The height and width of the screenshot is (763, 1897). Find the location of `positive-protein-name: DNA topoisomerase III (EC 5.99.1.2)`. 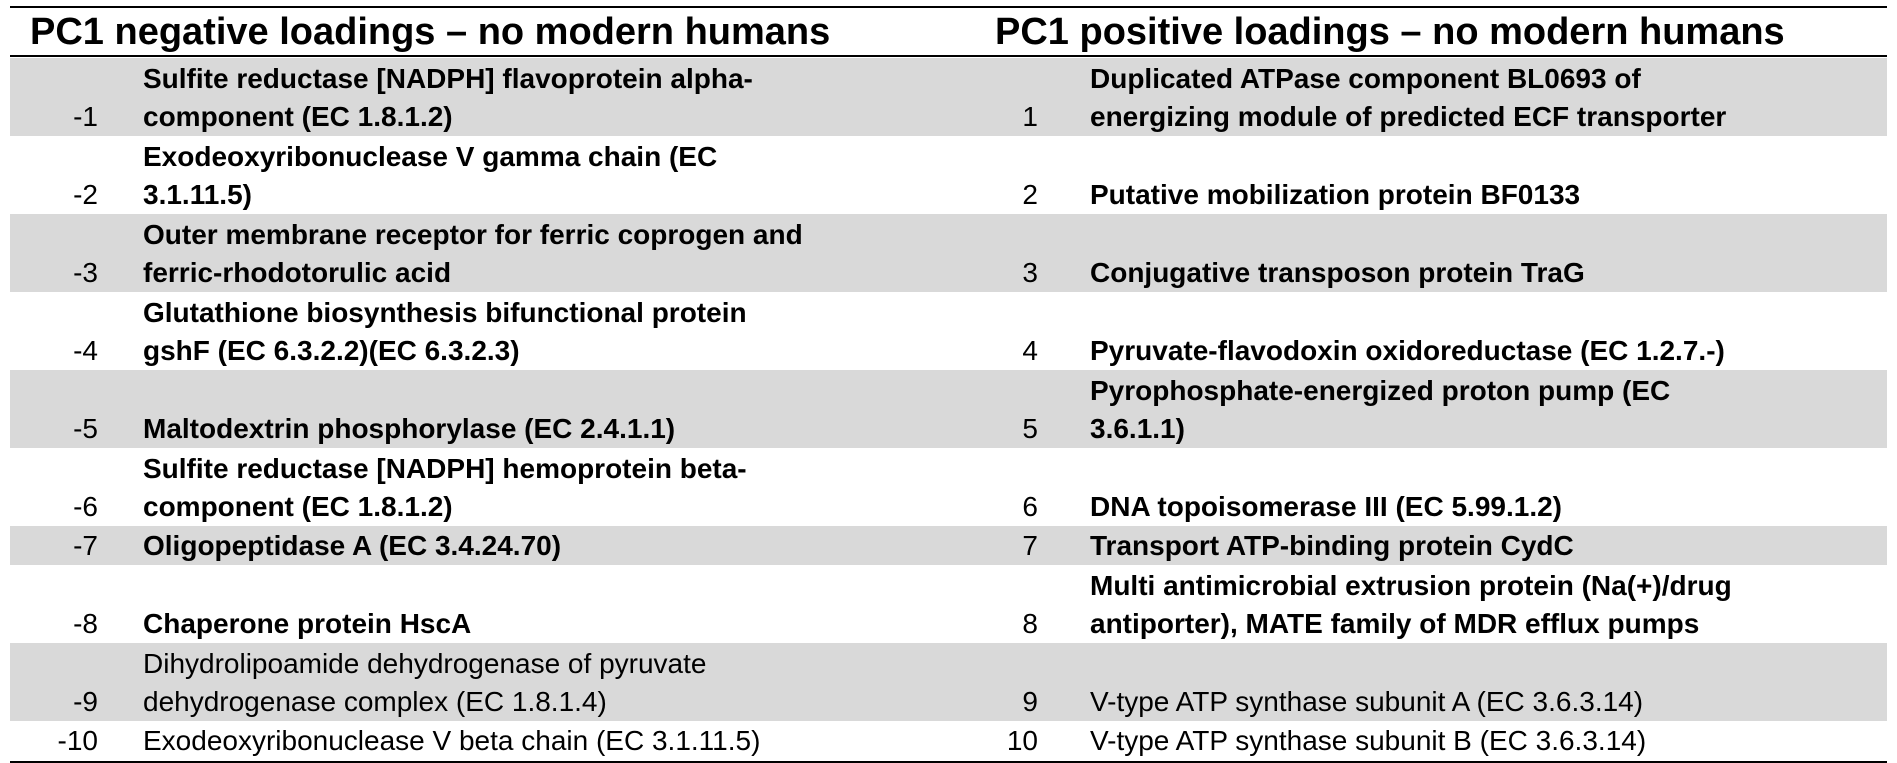

positive-protein-name: DNA topoisomerase III (EC 5.99.1.2) is located at coordinates (1490, 507).